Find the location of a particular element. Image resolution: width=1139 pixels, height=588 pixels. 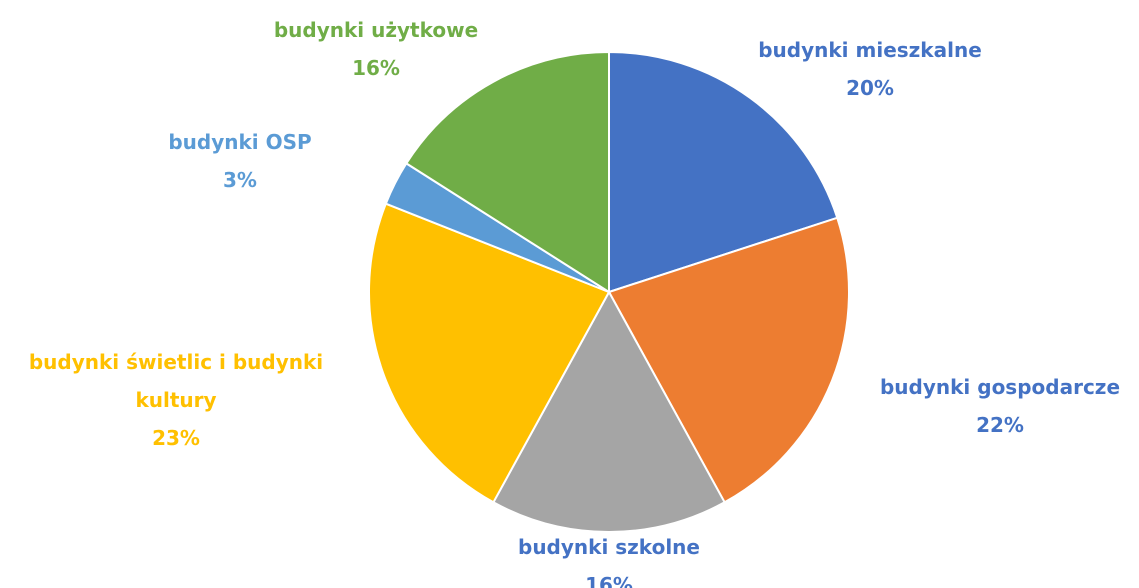

slice-label: budynki mieszkalne 20% is located at coordinates (870, 69).